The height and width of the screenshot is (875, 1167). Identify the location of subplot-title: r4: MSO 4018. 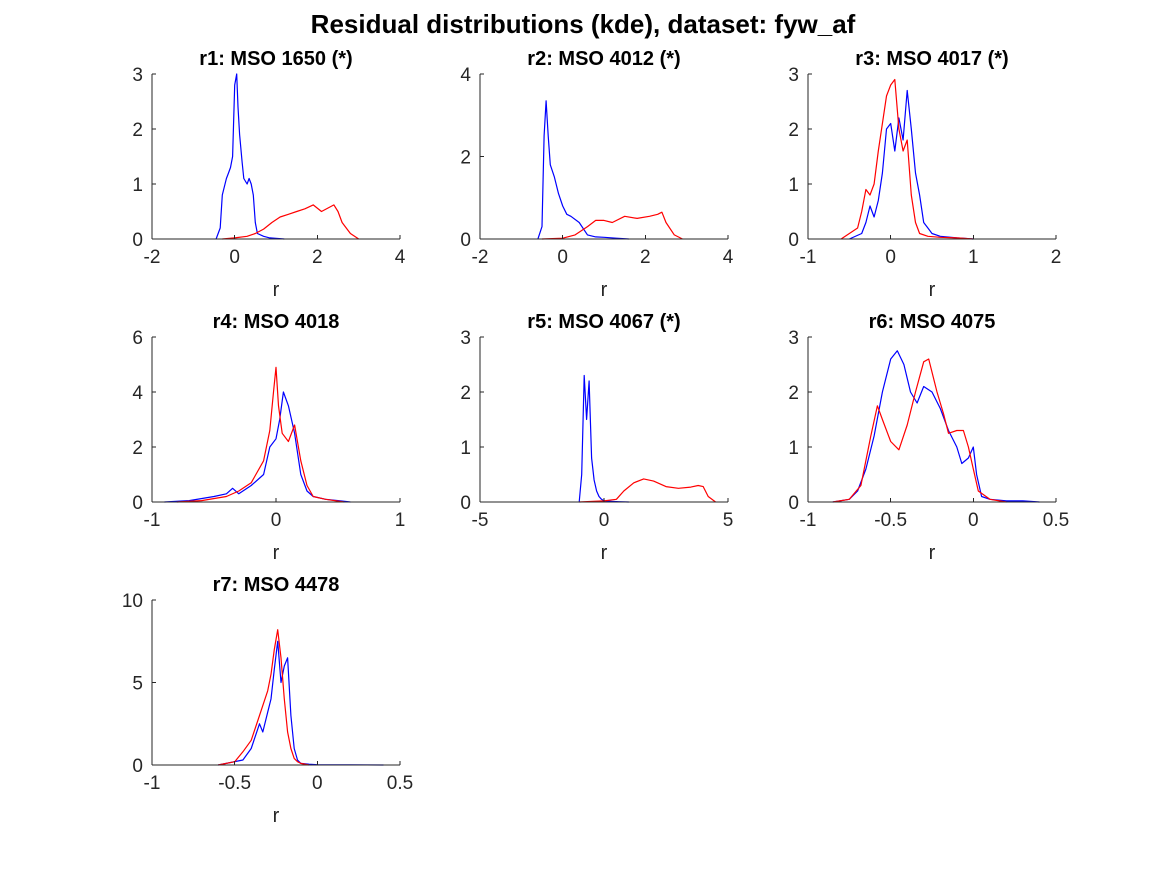
(276, 322).